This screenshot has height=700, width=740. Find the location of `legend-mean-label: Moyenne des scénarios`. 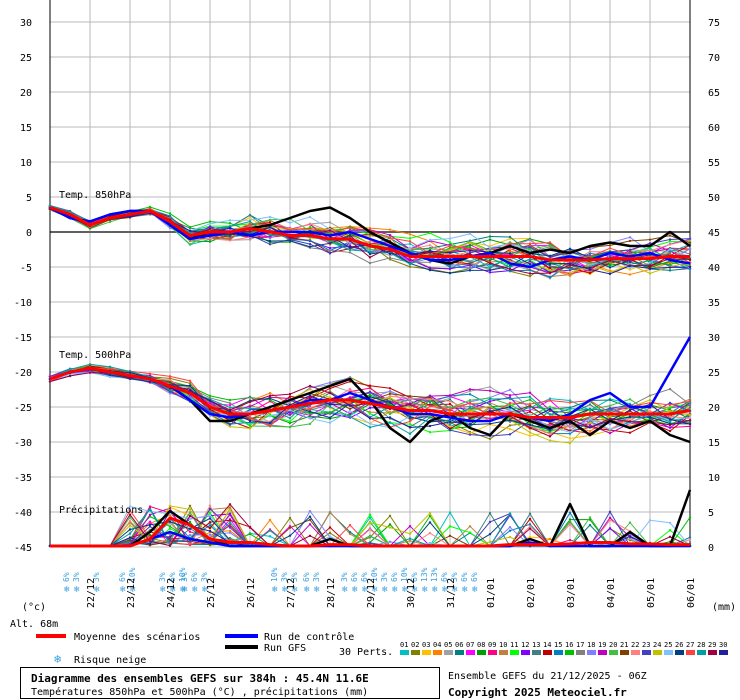

legend-mean-label: Moyenne des scénarios is located at coordinates (137, 637).